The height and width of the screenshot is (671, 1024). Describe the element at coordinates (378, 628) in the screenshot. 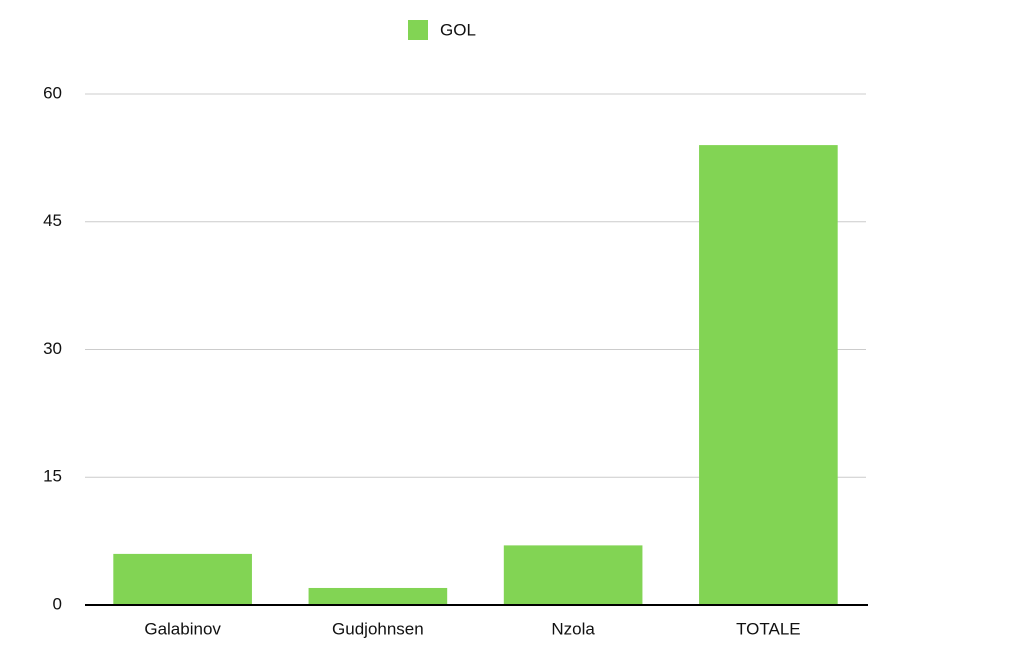

I see `x-tick-label: Gudjohnsen` at that location.